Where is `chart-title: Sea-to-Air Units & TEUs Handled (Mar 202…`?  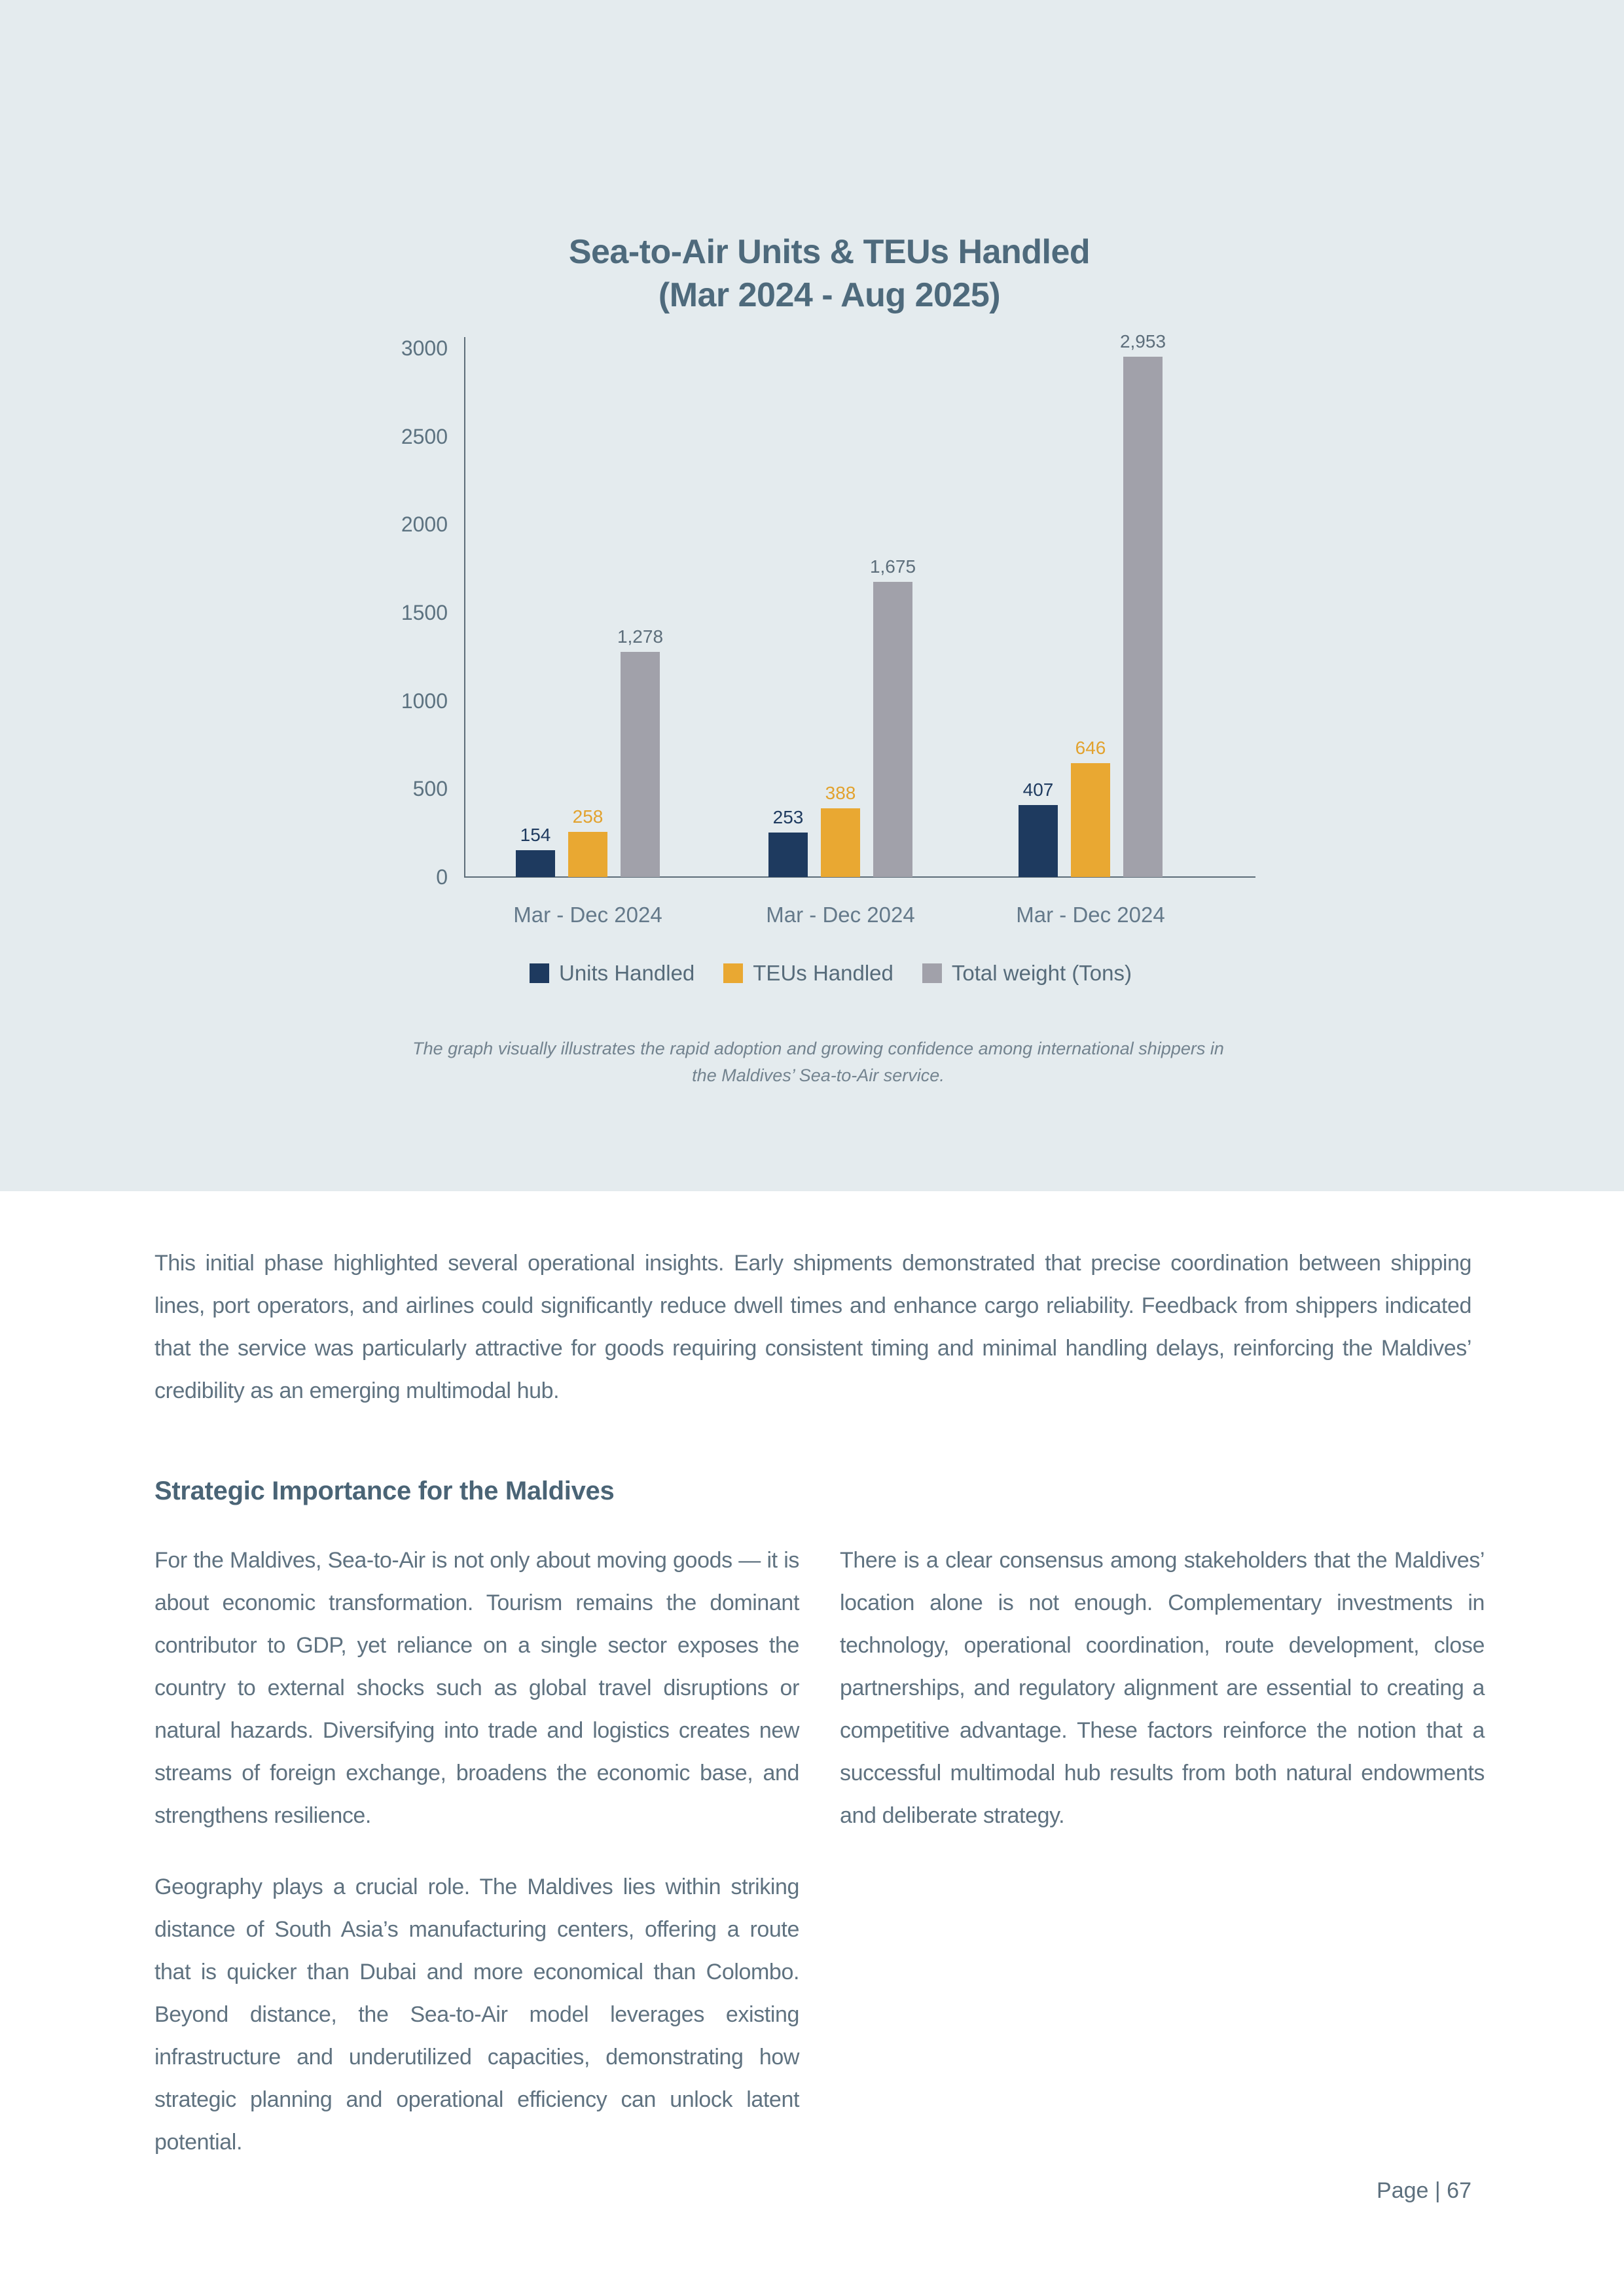
chart-title: Sea-to-Air Units & TEUs Handled (Mar 202… is located at coordinates (830, 273).